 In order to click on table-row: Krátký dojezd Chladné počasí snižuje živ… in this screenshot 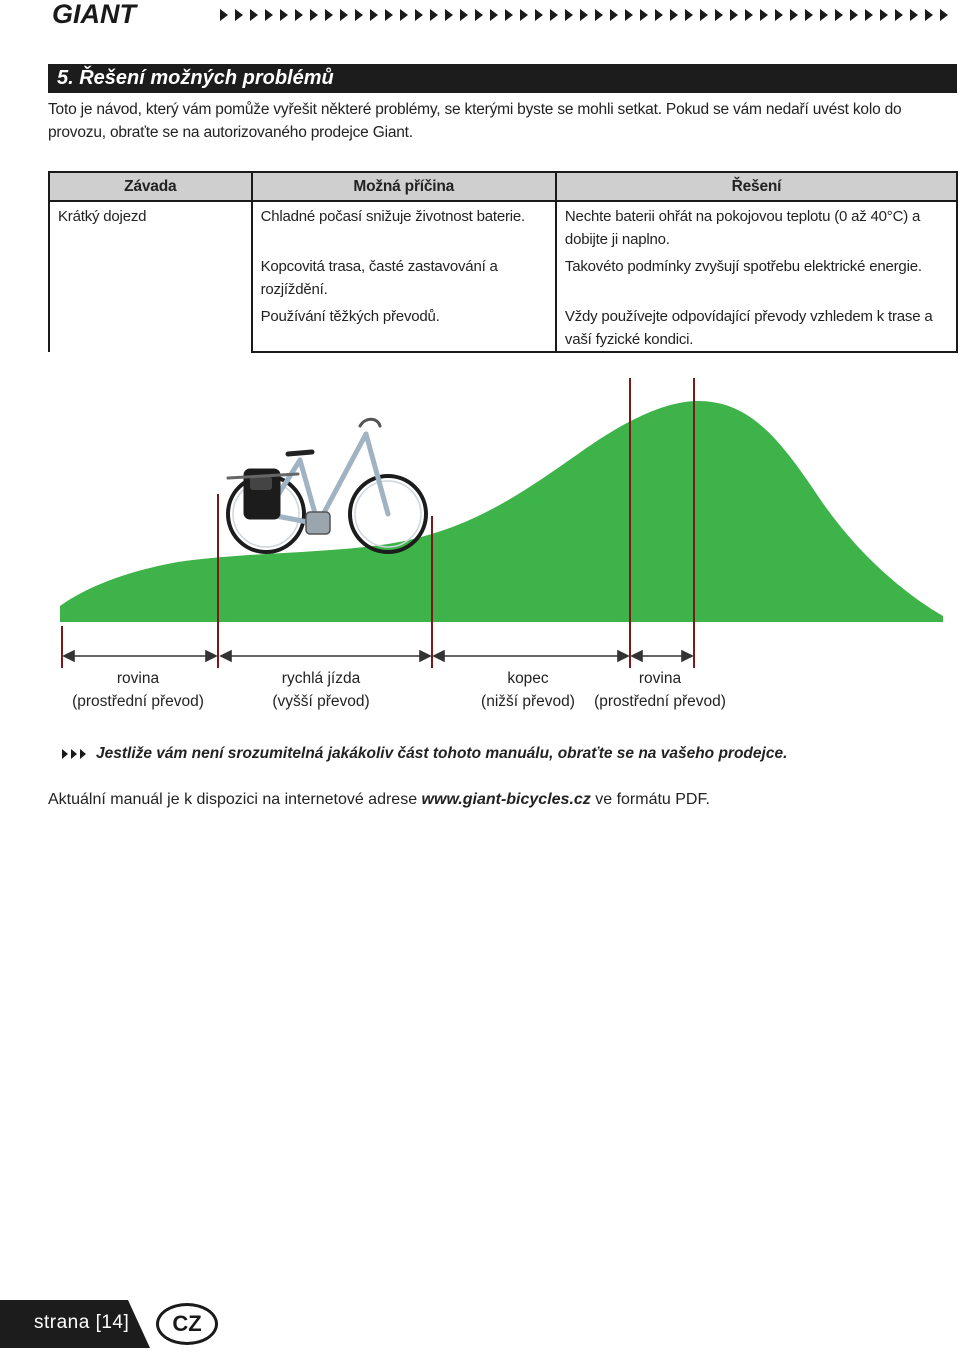, I will do `click(503, 276)`.